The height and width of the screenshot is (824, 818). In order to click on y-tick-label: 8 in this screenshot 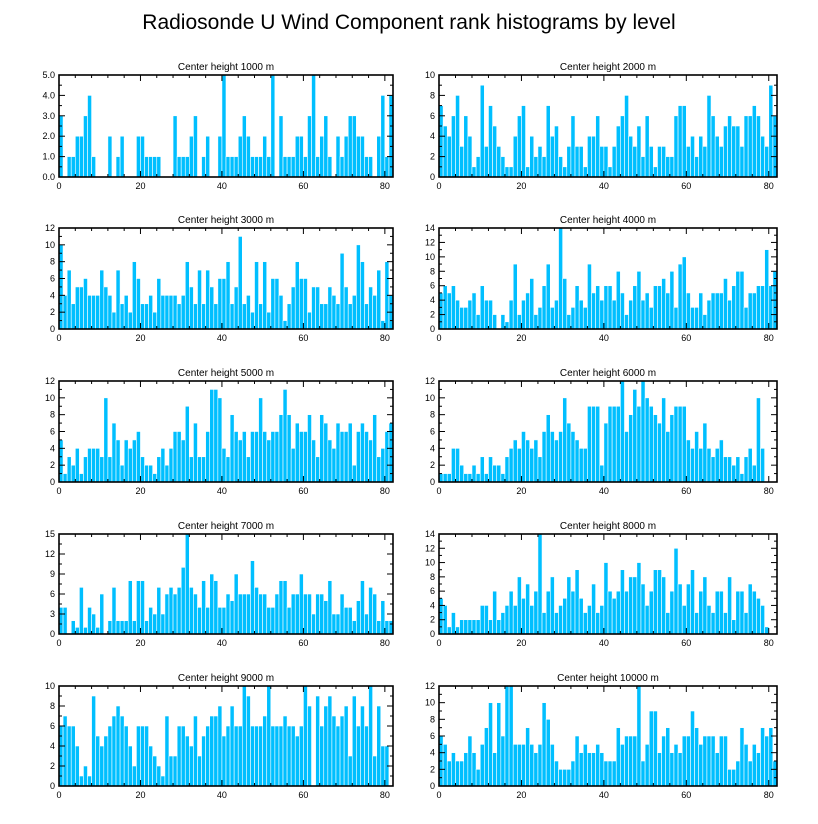, I will do `click(432, 719)`.